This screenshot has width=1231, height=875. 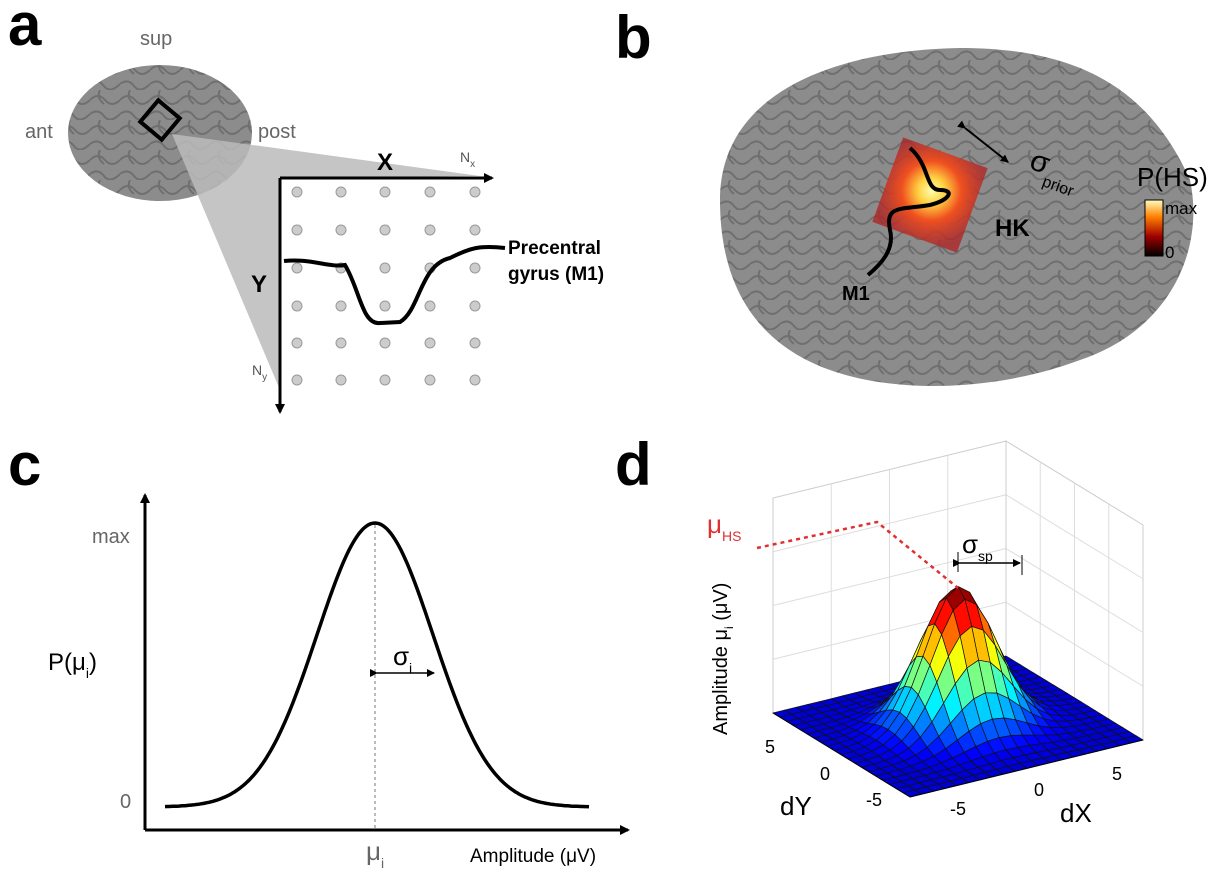 What do you see at coordinates (633, 464) in the screenshot?
I see `panel-label: d` at bounding box center [633, 464].